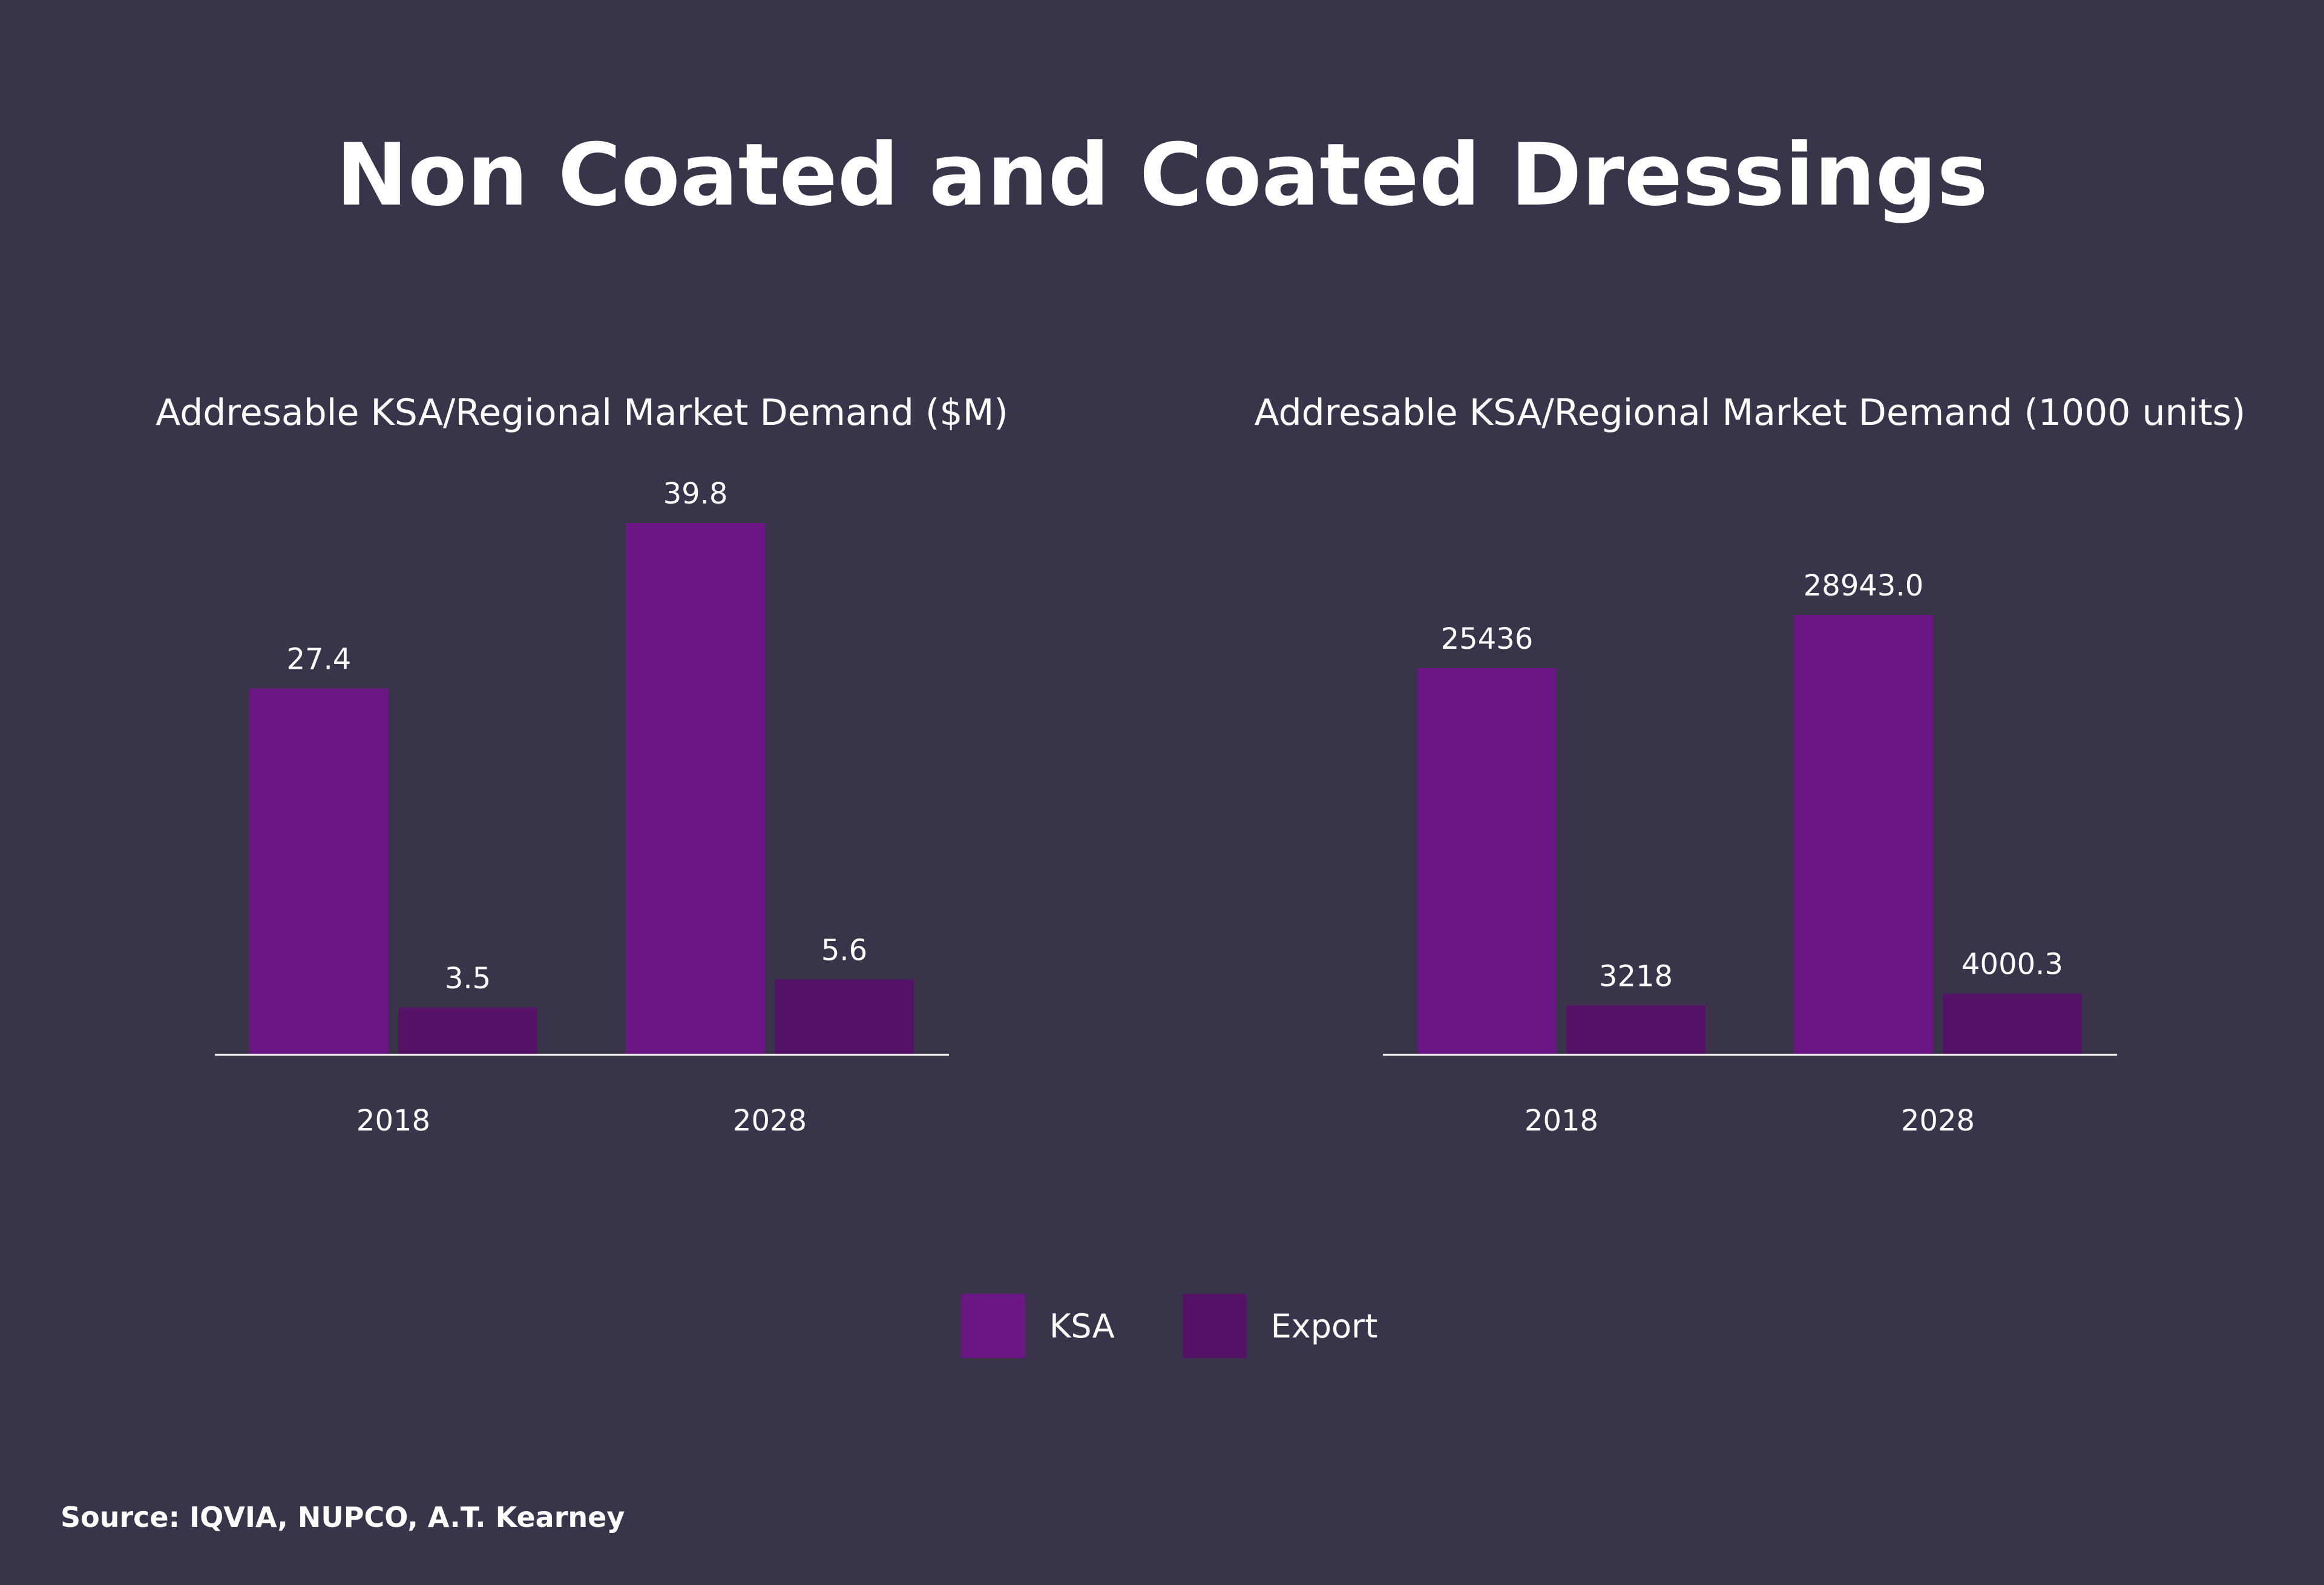 This screenshot has height=1585, width=2324. Describe the element at coordinates (1162, 175) in the screenshot. I see `page-title: Non Coated and Coated Dressings` at that location.